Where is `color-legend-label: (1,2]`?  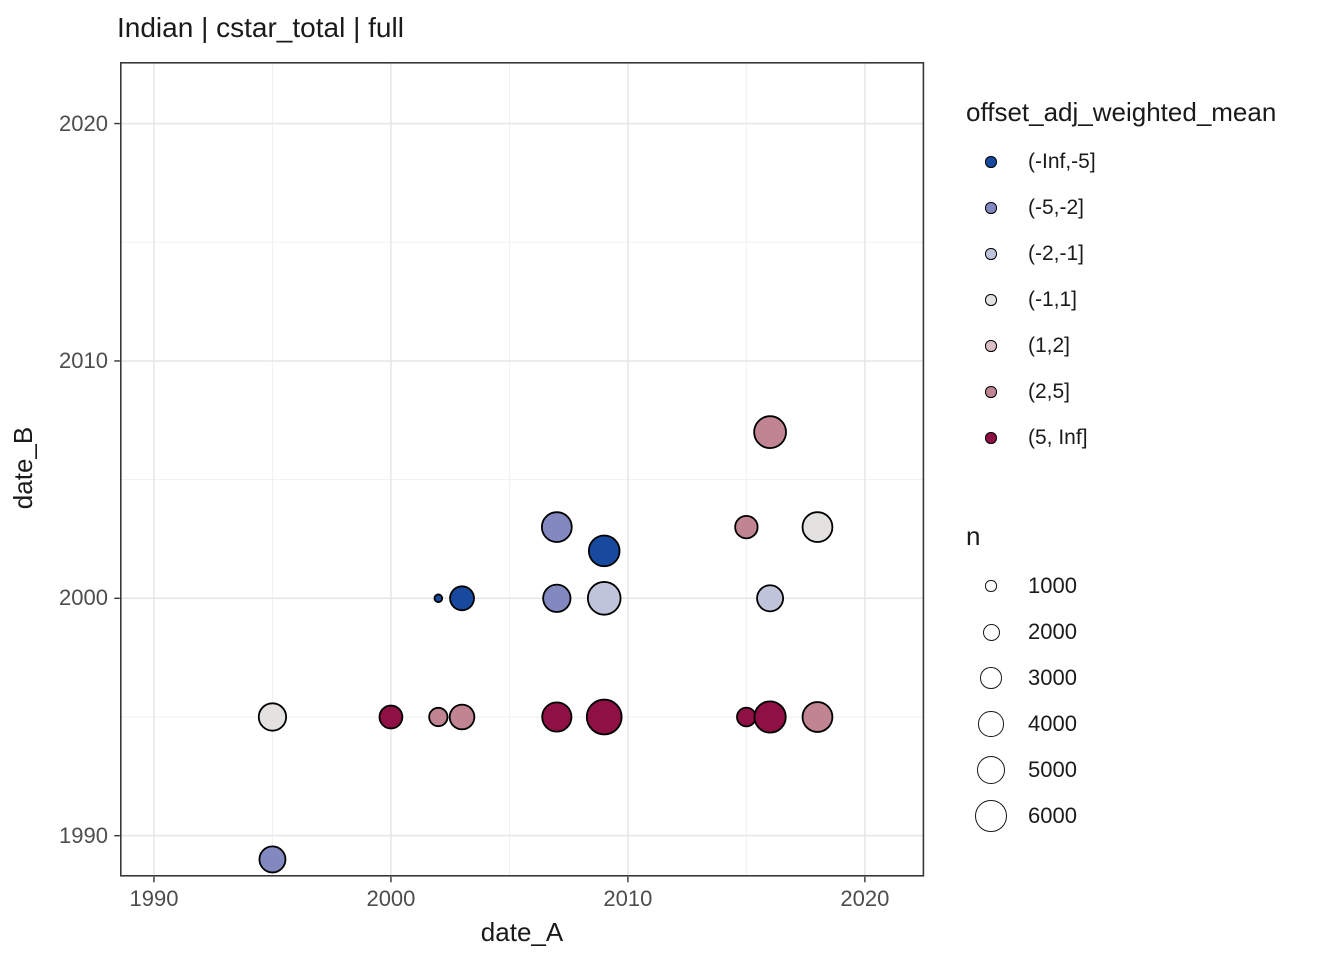 color-legend-label: (1,2] is located at coordinates (1049, 345).